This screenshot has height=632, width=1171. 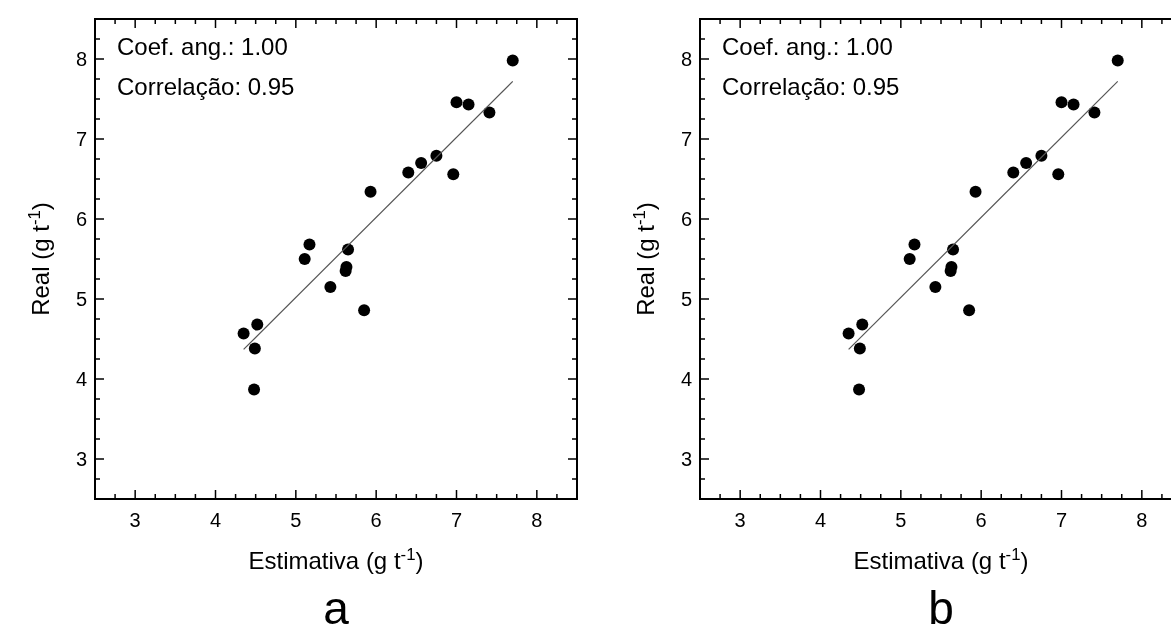 What do you see at coordinates (941, 607) in the screenshot?
I see `text: b` at bounding box center [941, 607].